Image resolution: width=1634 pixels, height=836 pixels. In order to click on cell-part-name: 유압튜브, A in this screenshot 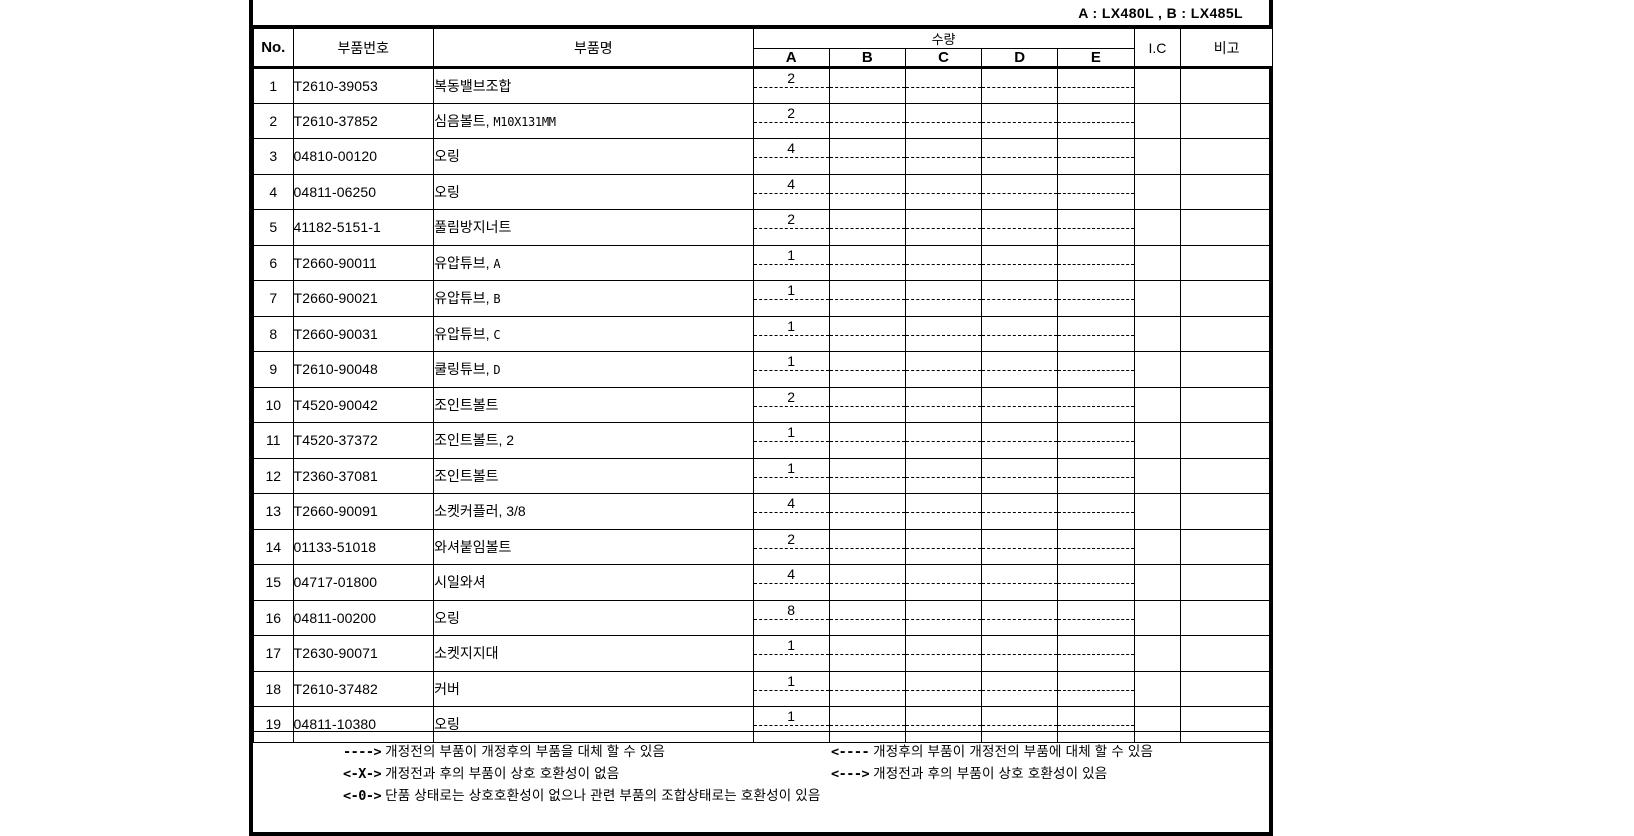, I will do `click(593, 262)`.